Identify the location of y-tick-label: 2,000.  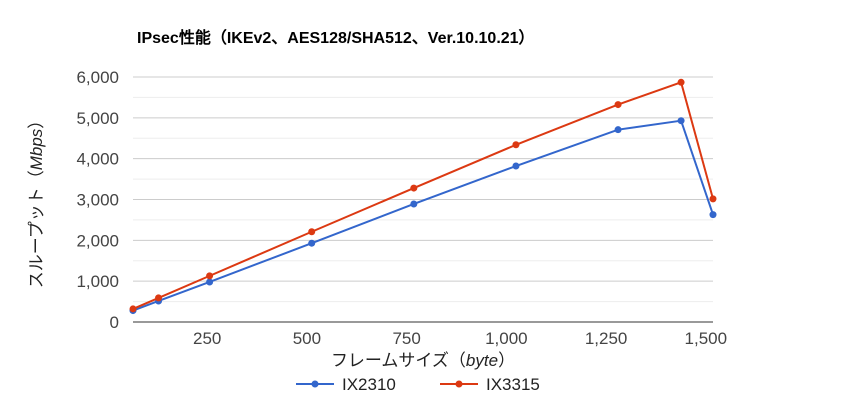
(97, 240).